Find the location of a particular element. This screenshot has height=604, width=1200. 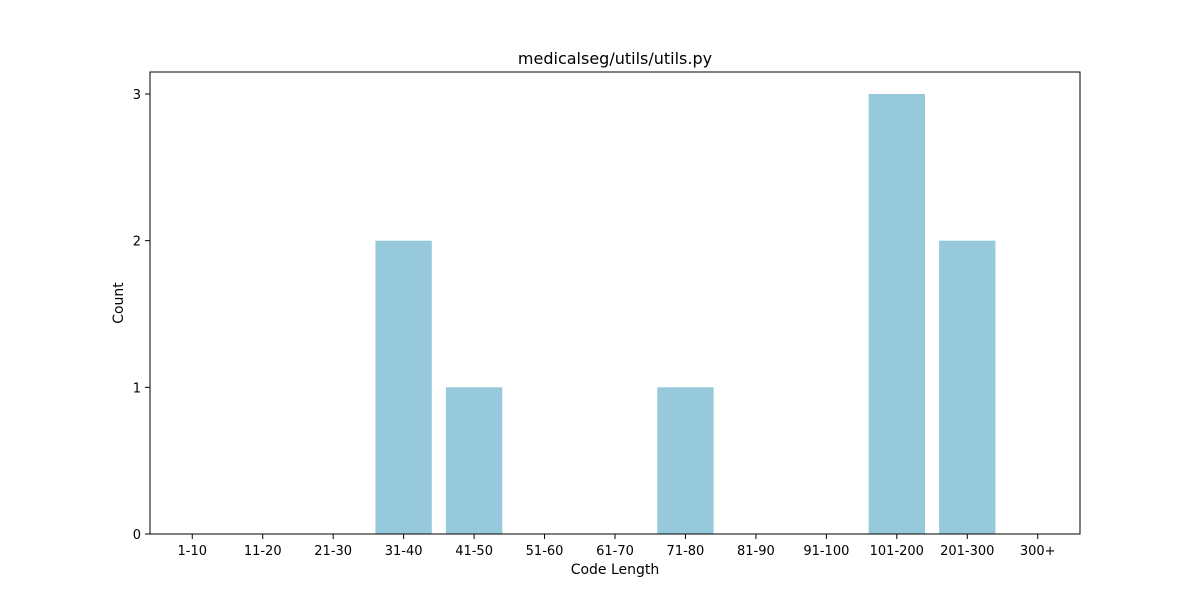

y-tick-label: 1 is located at coordinates (137, 388).